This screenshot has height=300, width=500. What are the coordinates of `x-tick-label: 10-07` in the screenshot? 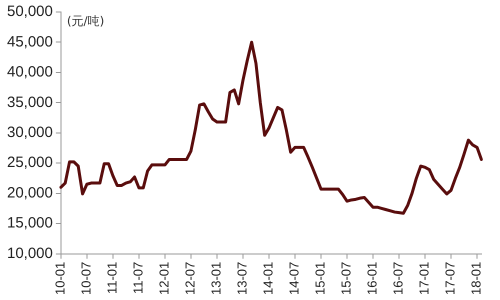 It's located at (86, 278).